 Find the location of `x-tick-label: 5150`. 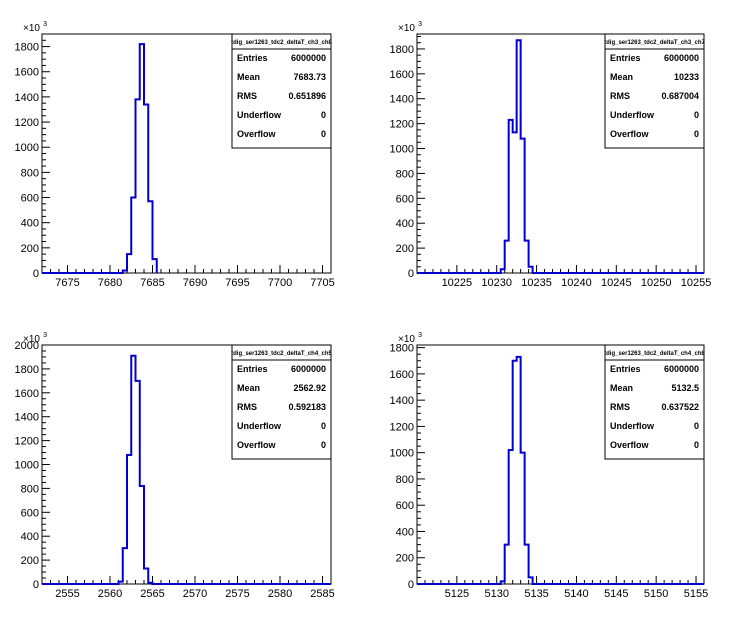

x-tick-label: 5150 is located at coordinates (656, 594).